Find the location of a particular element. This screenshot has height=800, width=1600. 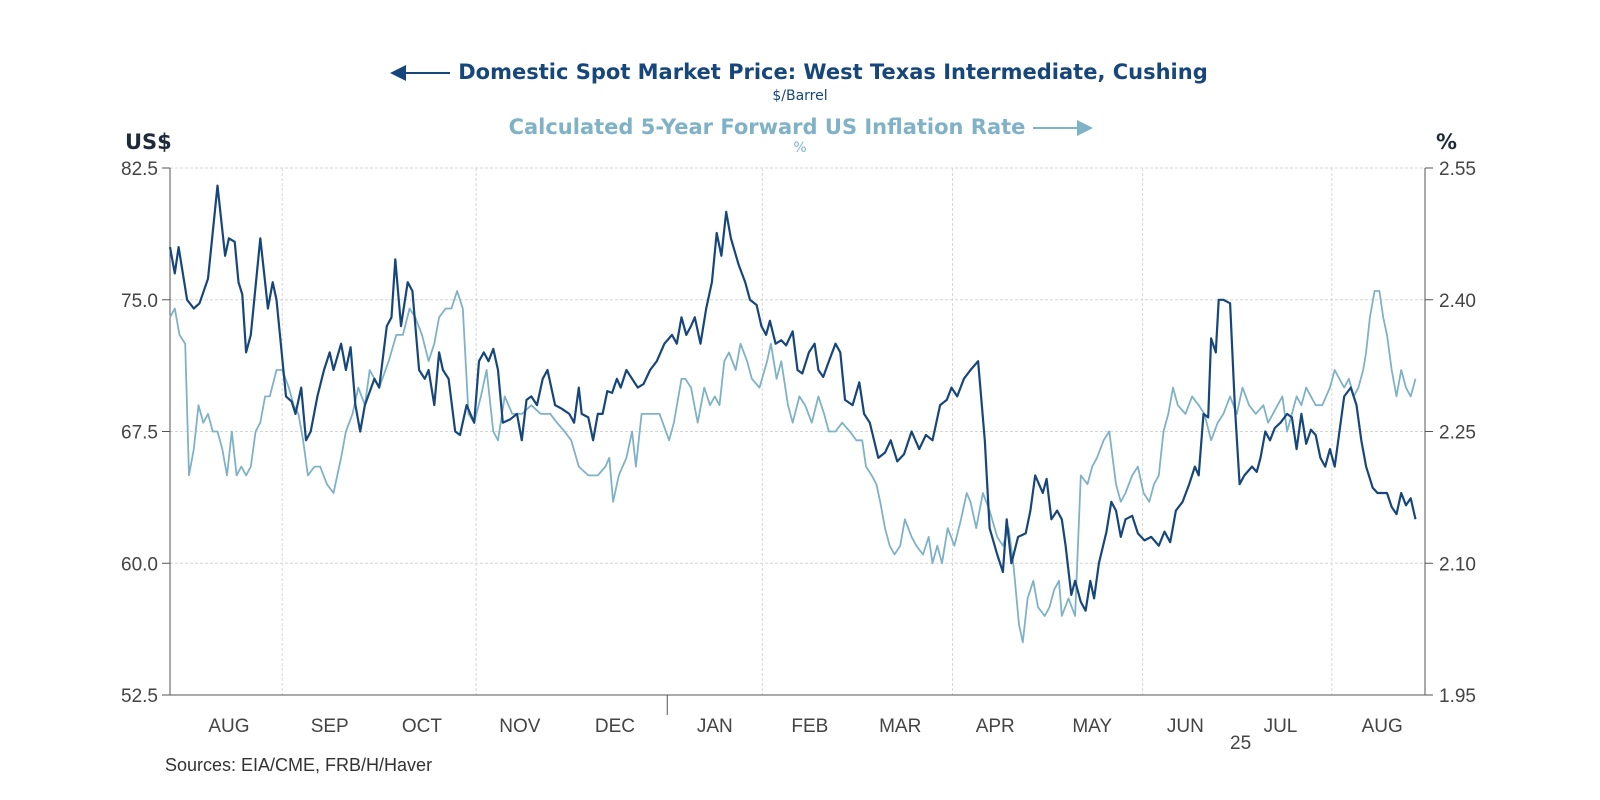

x-tick-label: MAR is located at coordinates (900, 726).